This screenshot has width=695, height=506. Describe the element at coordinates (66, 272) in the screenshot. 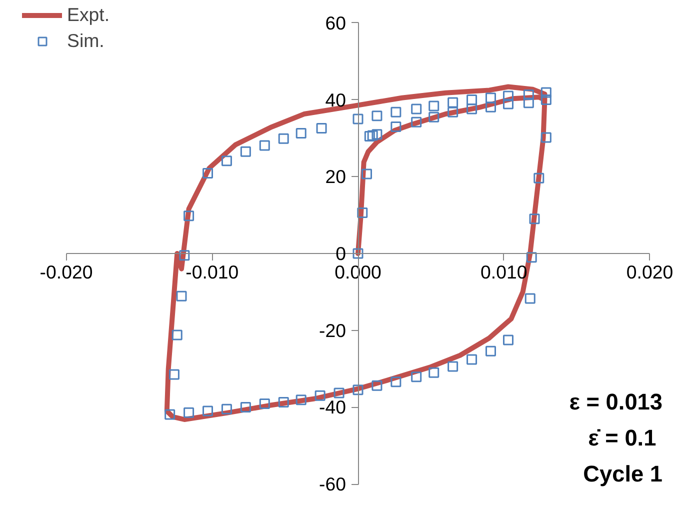

I see `x-tick-label: -0.020` at that location.